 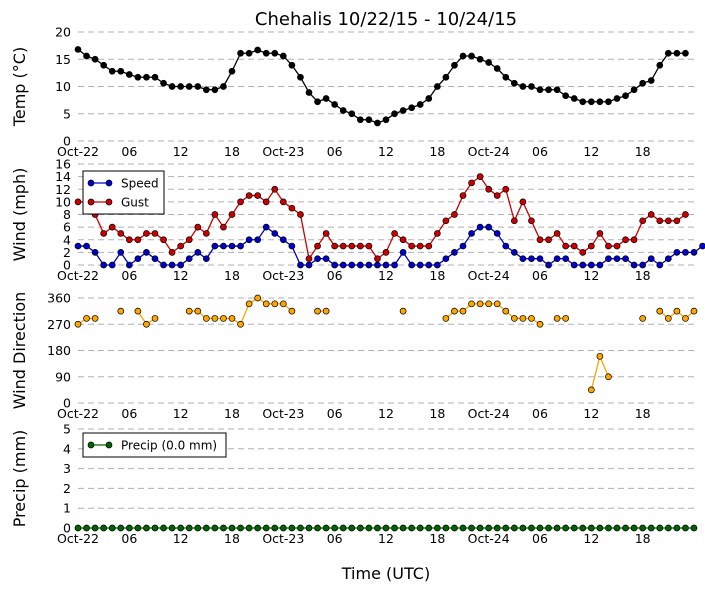 I want to click on y-axis-label: Temp (°C), so click(x=19, y=87).